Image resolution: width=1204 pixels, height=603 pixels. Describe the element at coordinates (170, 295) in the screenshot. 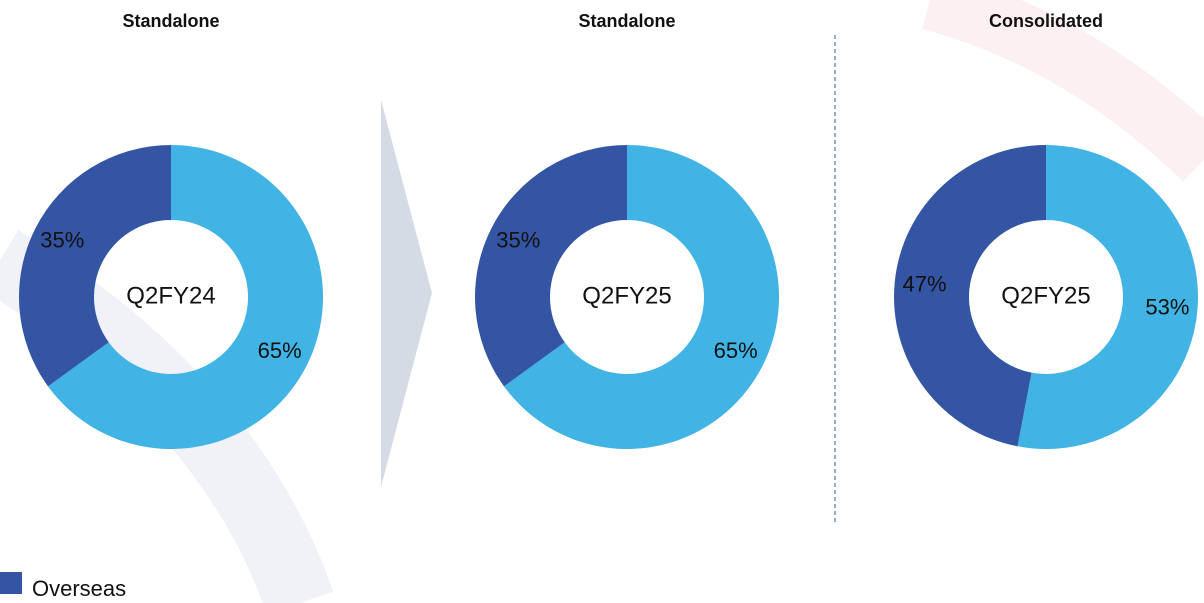

I see `center-label: Q2FY24` at that location.